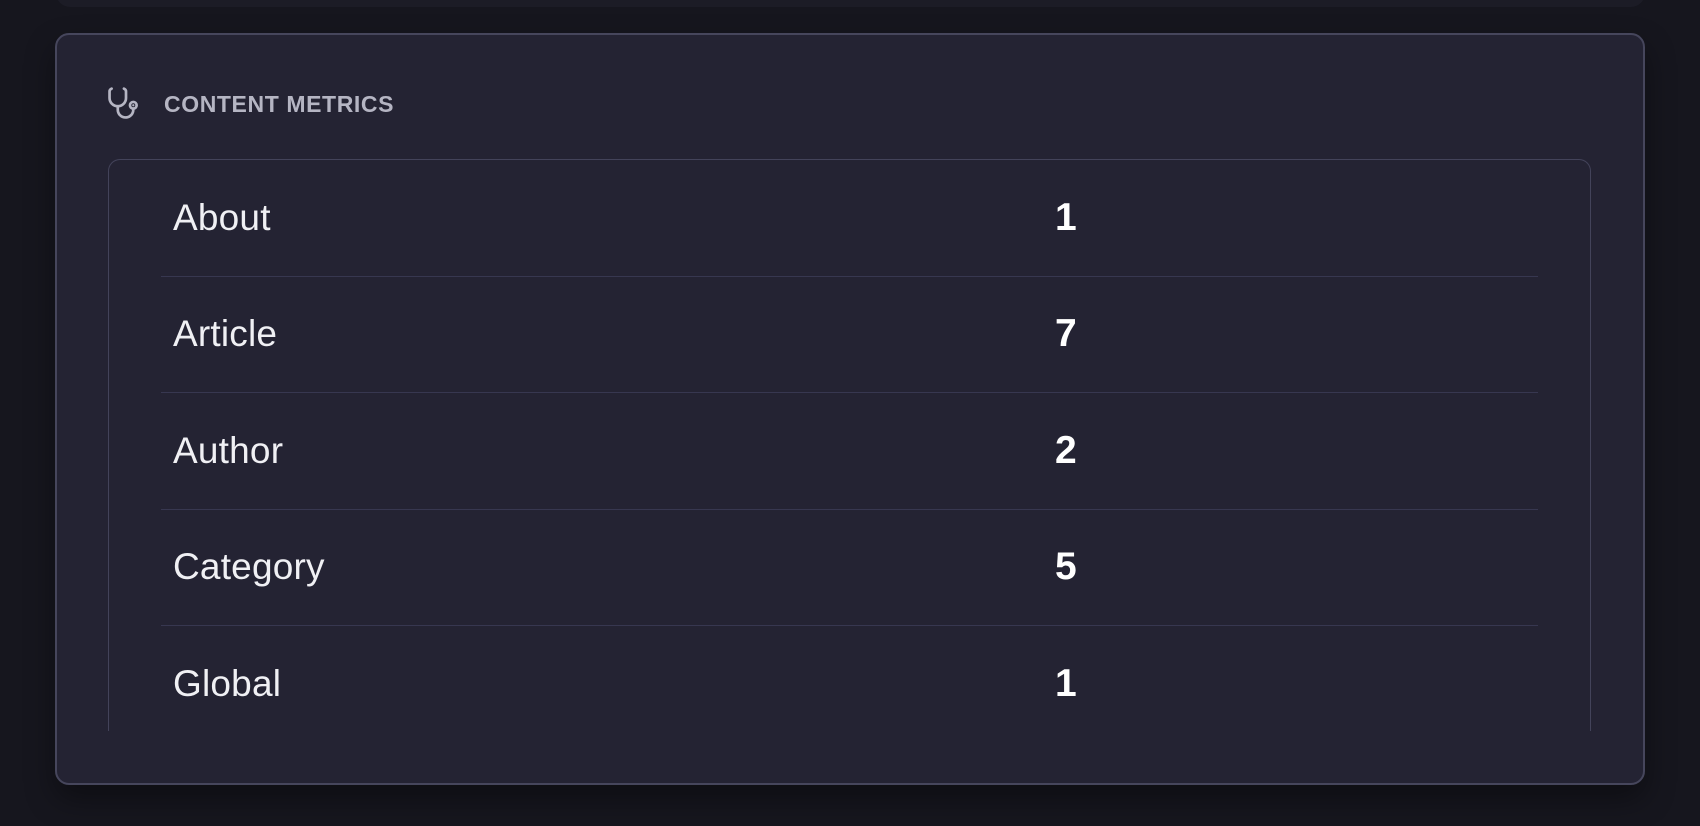 The image size is (1700, 826). Describe the element at coordinates (123, 104) in the screenshot. I see `stethoscope-icon` at that location.